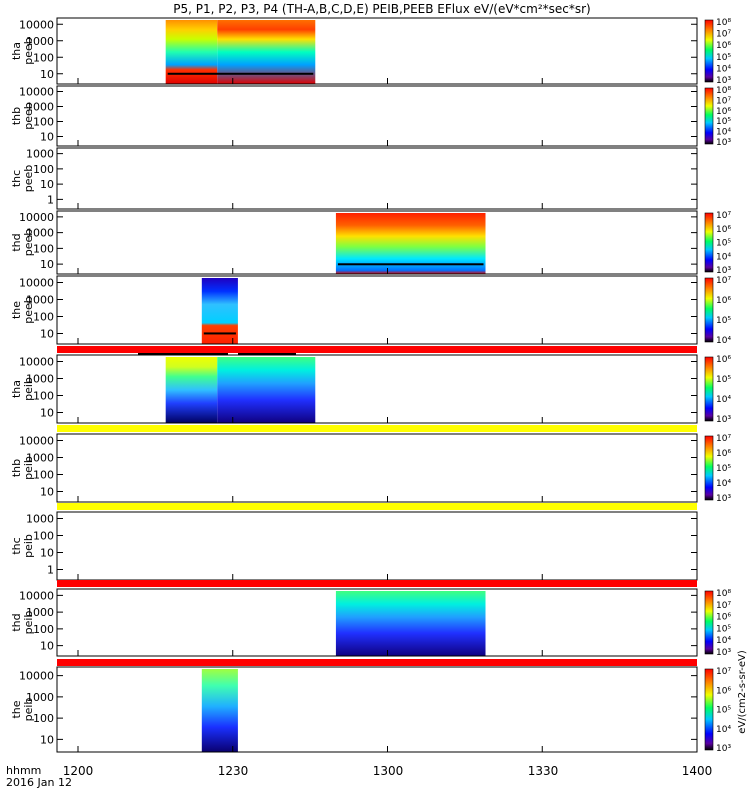 This screenshot has width=750, height=800. I want to click on x-tick-label: 1230, so click(233, 771).